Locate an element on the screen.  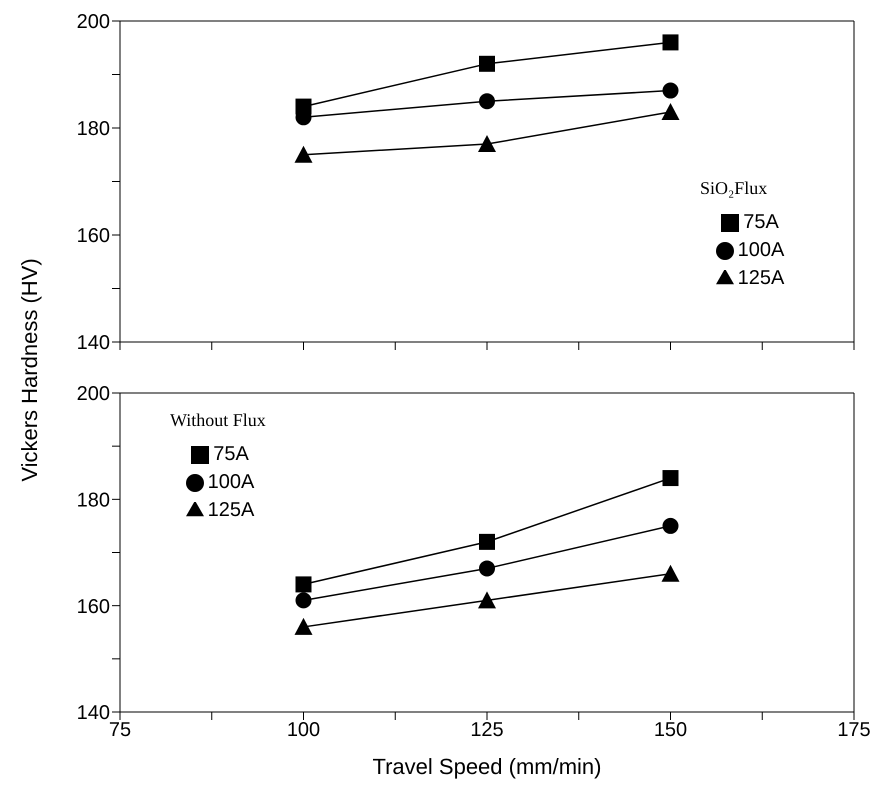
legend-title: Without Flux is located at coordinates (218, 420).